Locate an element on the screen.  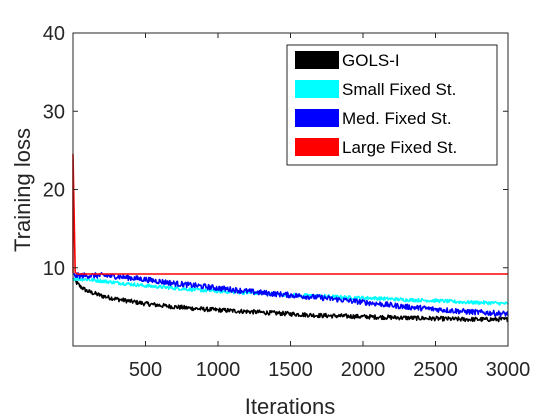
x-tick-label: 2500 is located at coordinates (435, 370).